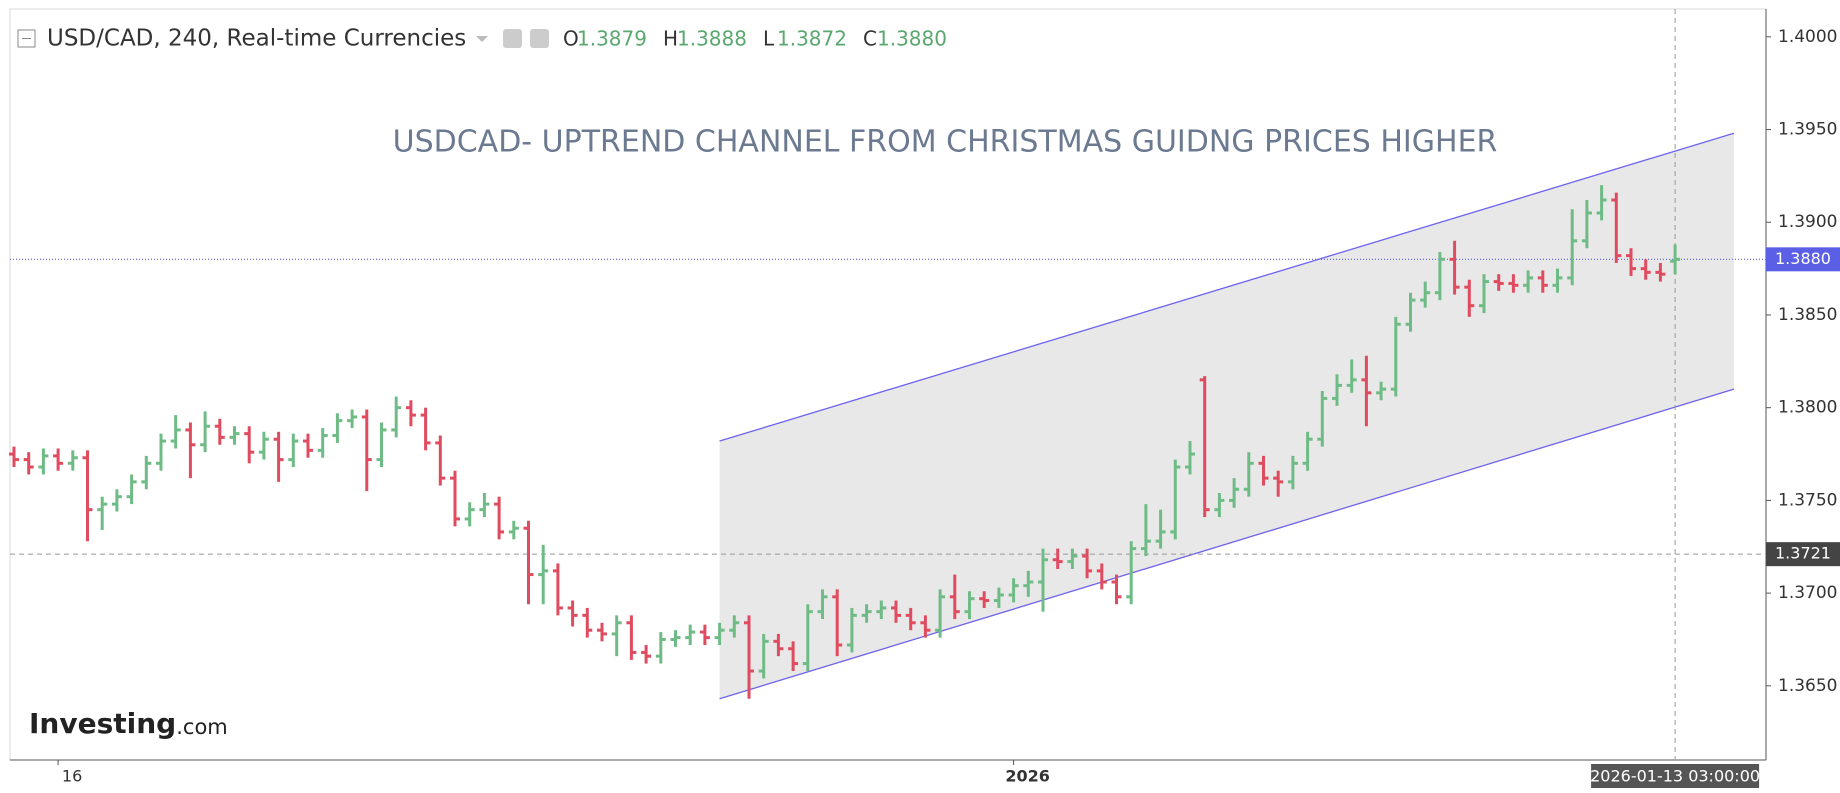 The height and width of the screenshot is (793, 1840). What do you see at coordinates (72, 776) in the screenshot?
I see `x-tick-label: 16` at bounding box center [72, 776].